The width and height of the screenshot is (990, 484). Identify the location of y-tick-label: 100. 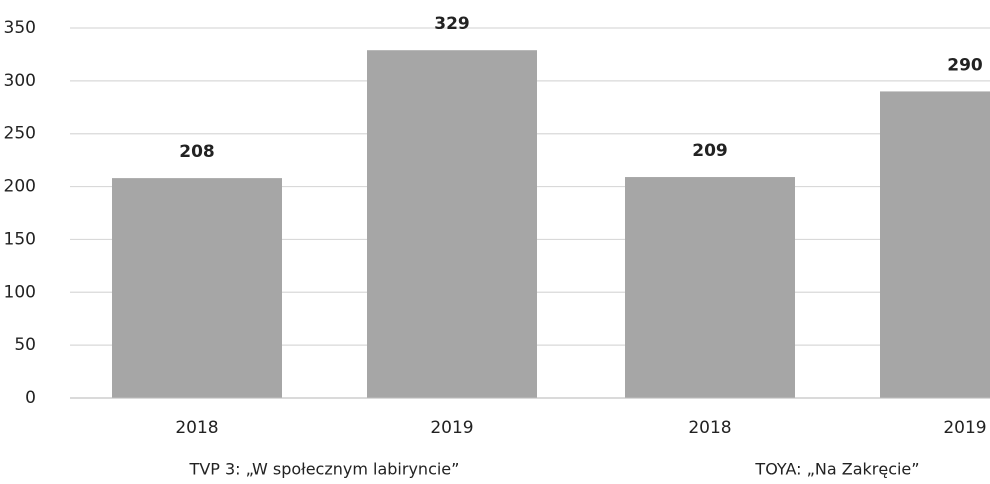
(20, 292).